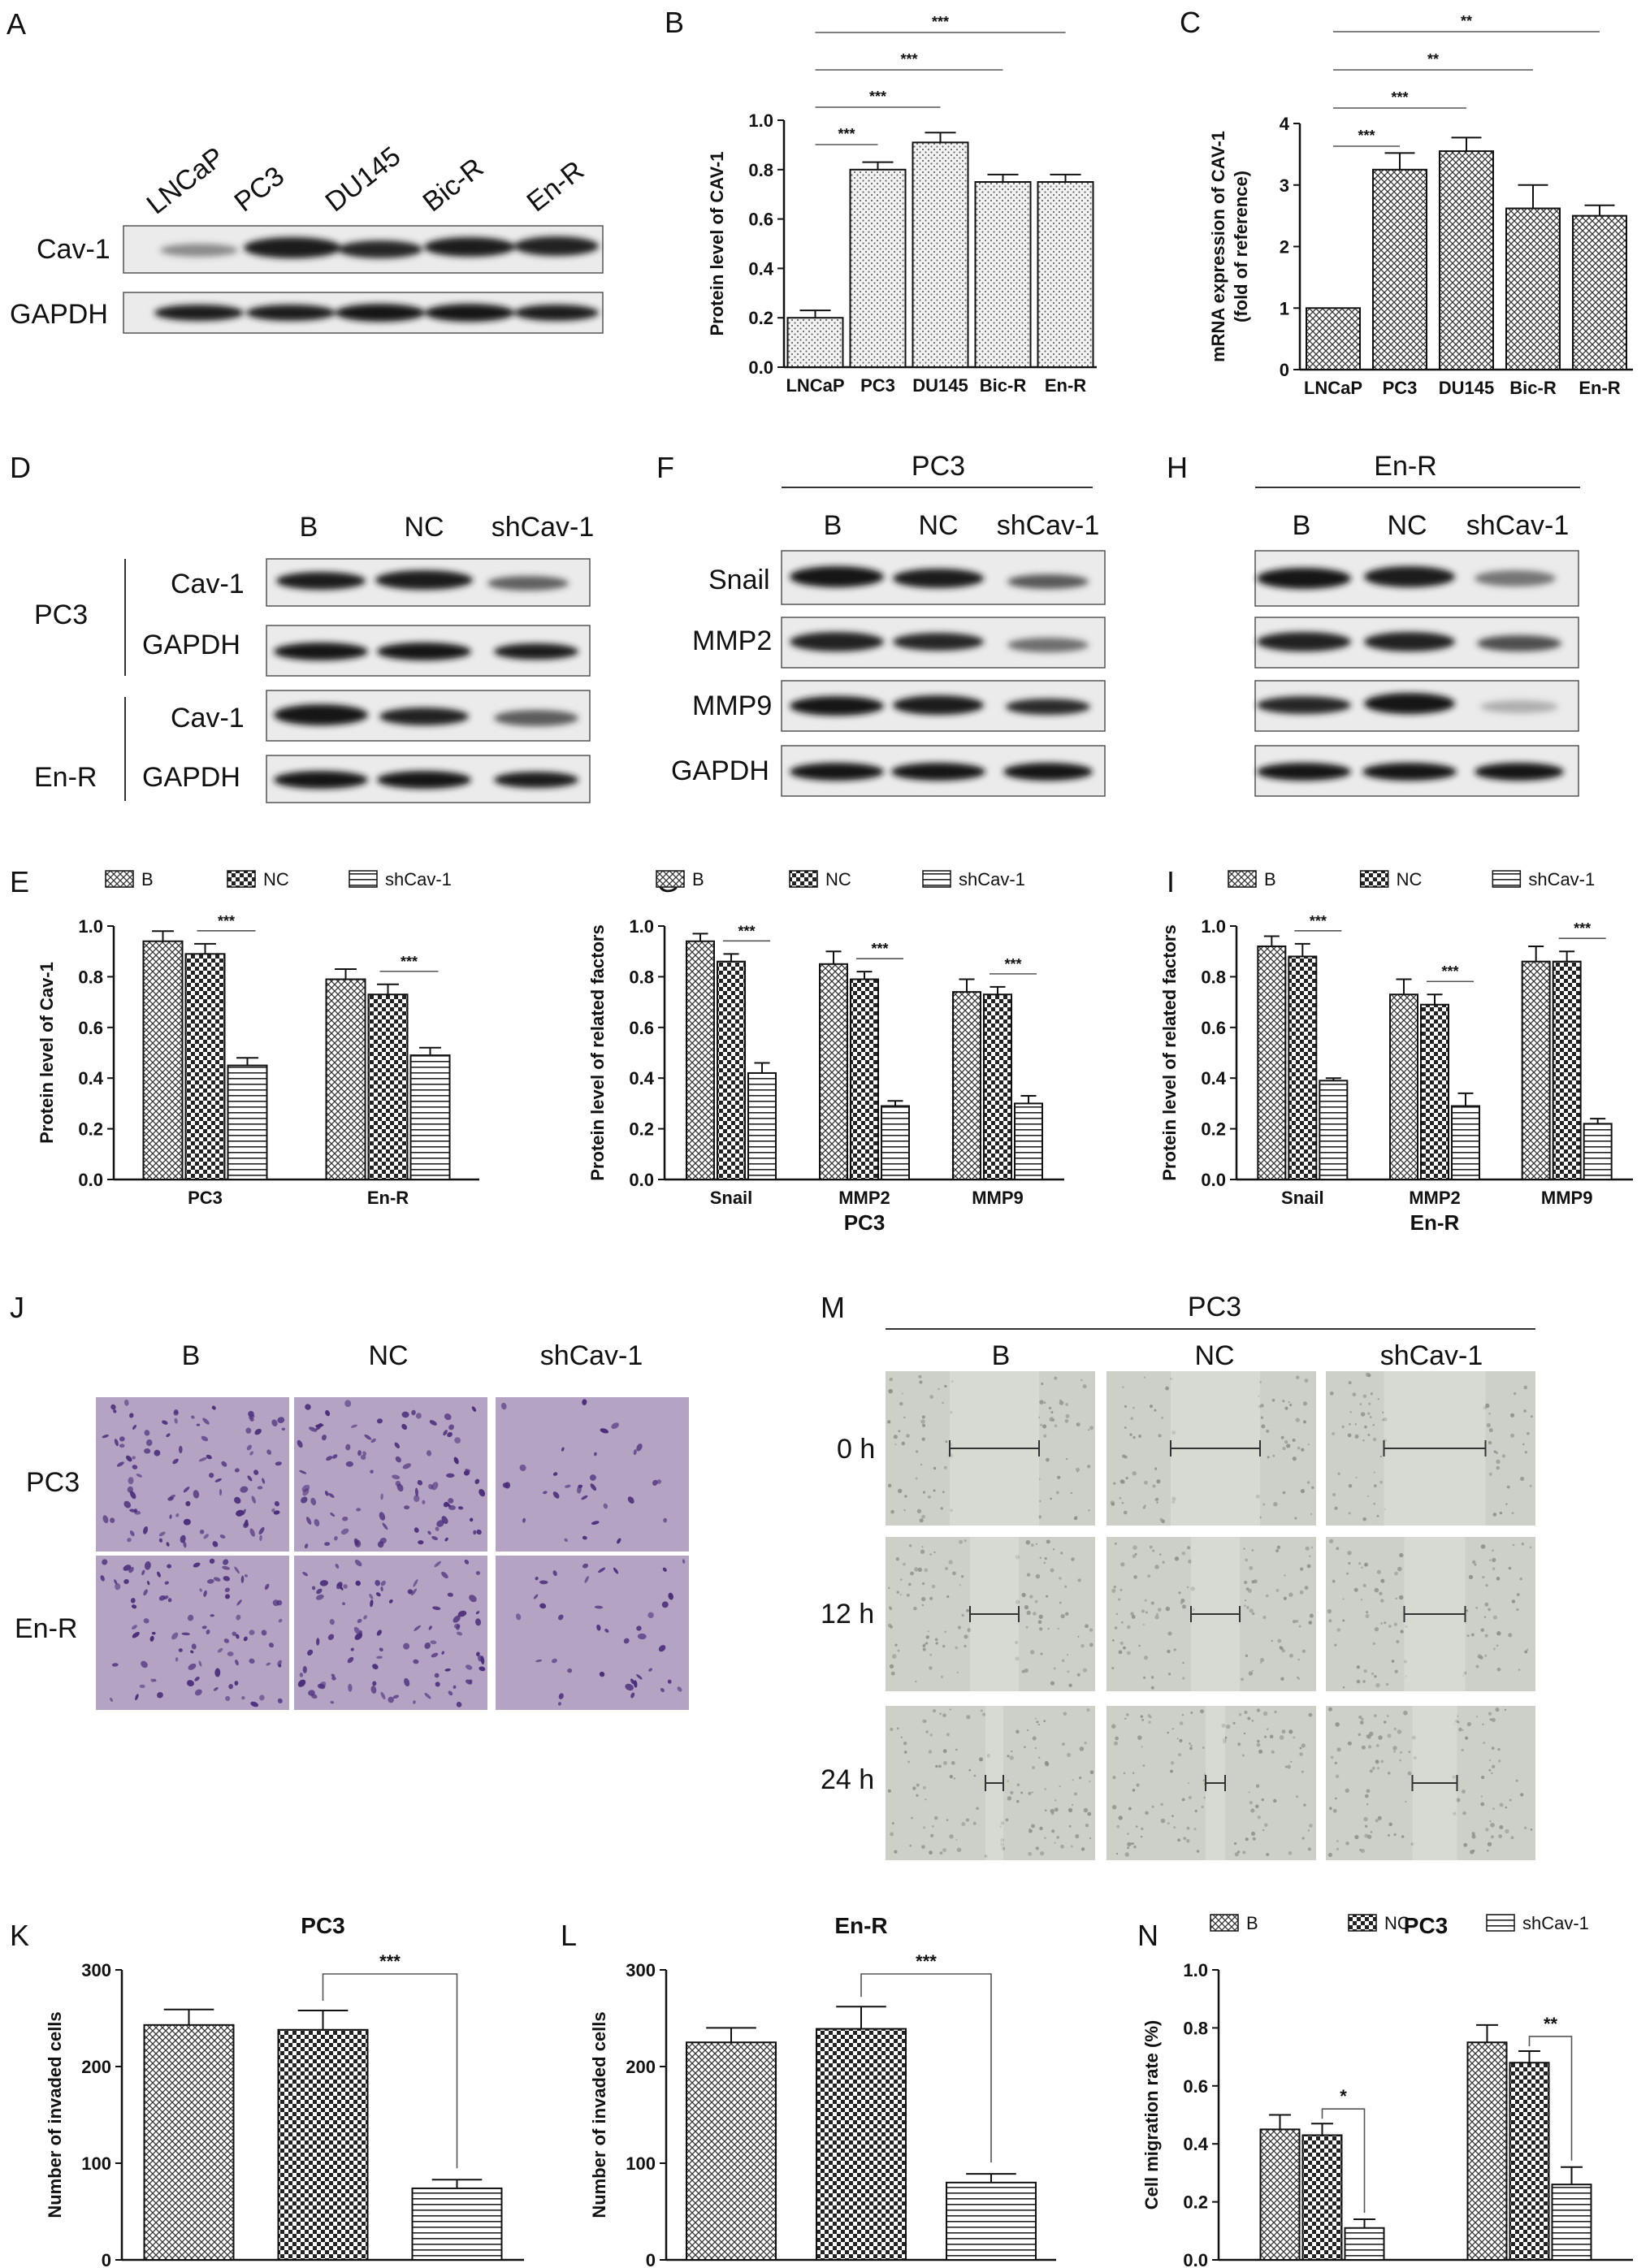 This screenshot has height=2268, width=1650. Describe the element at coordinates (569, 1935) in the screenshot. I see `panel-letter: L` at that location.